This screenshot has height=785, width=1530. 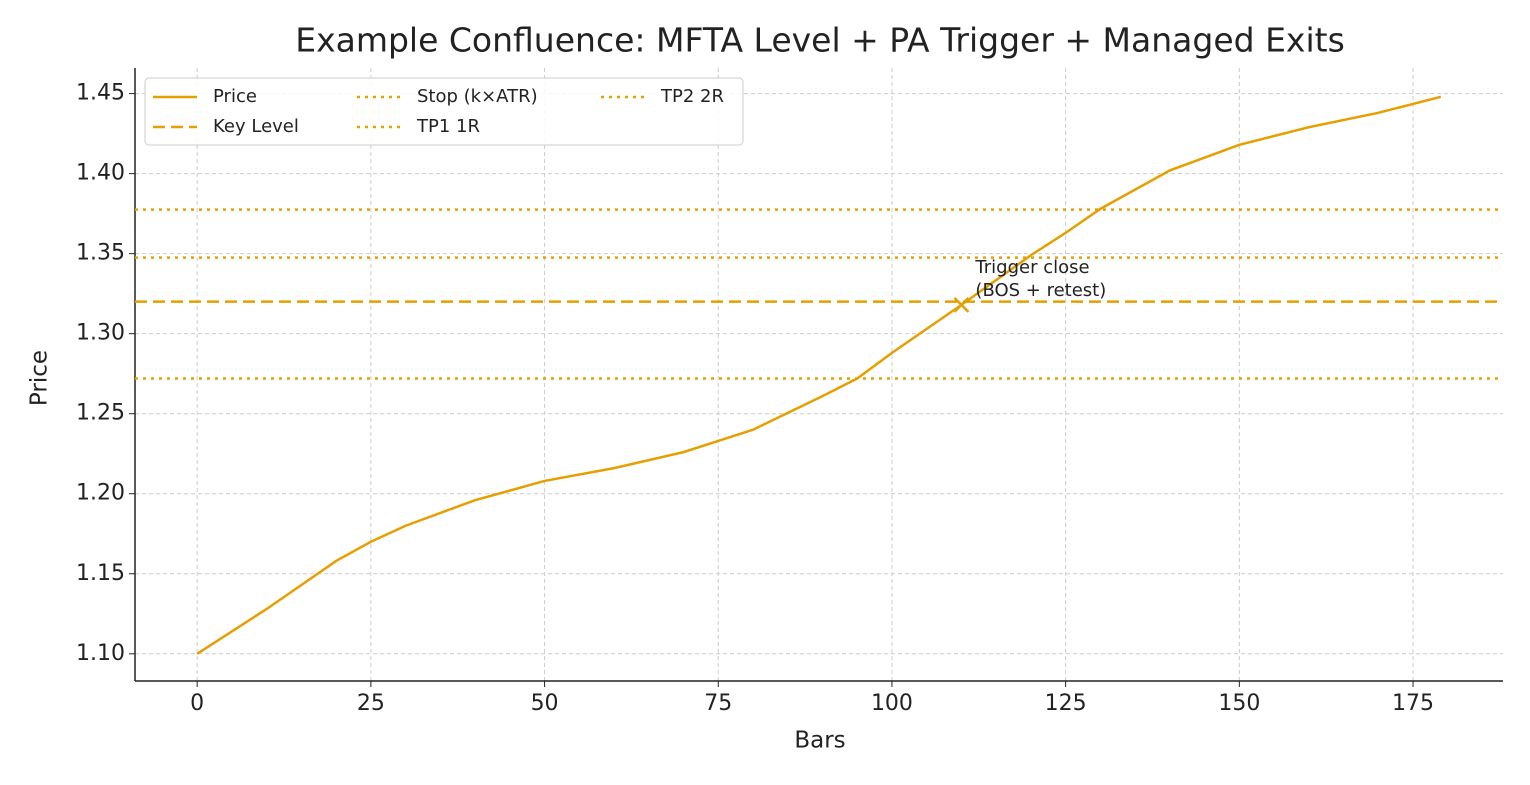 I want to click on y-axis-label: Price, so click(x=40, y=378).